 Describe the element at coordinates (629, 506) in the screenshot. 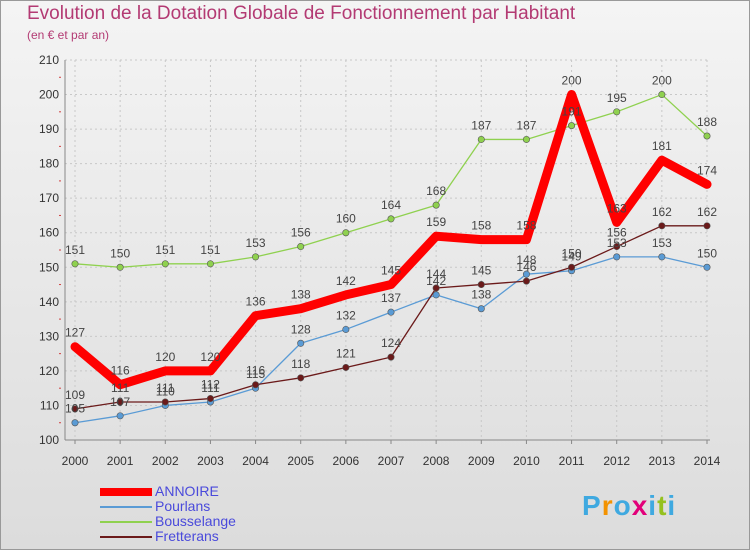

I see `proxiti-logo: Proxiti` at that location.